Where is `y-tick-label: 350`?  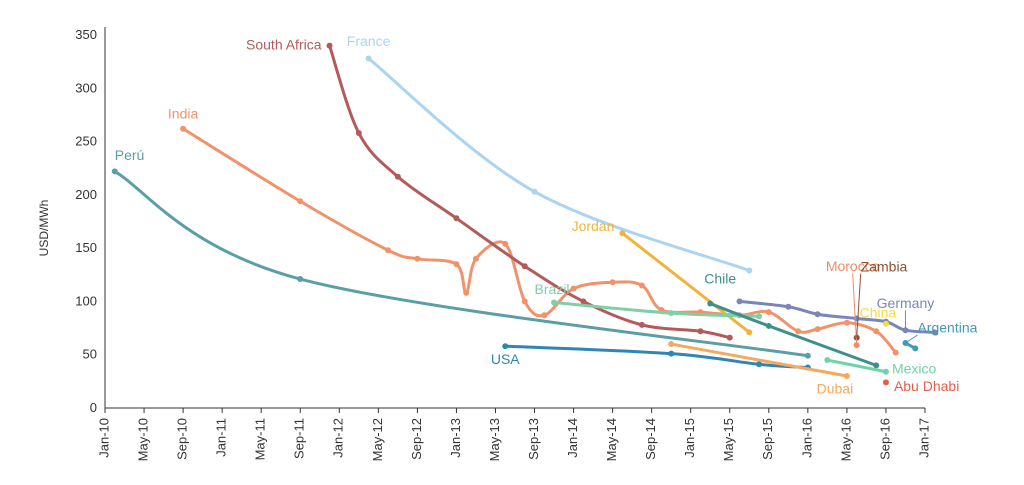 y-tick-label: 350 is located at coordinates (86, 34).